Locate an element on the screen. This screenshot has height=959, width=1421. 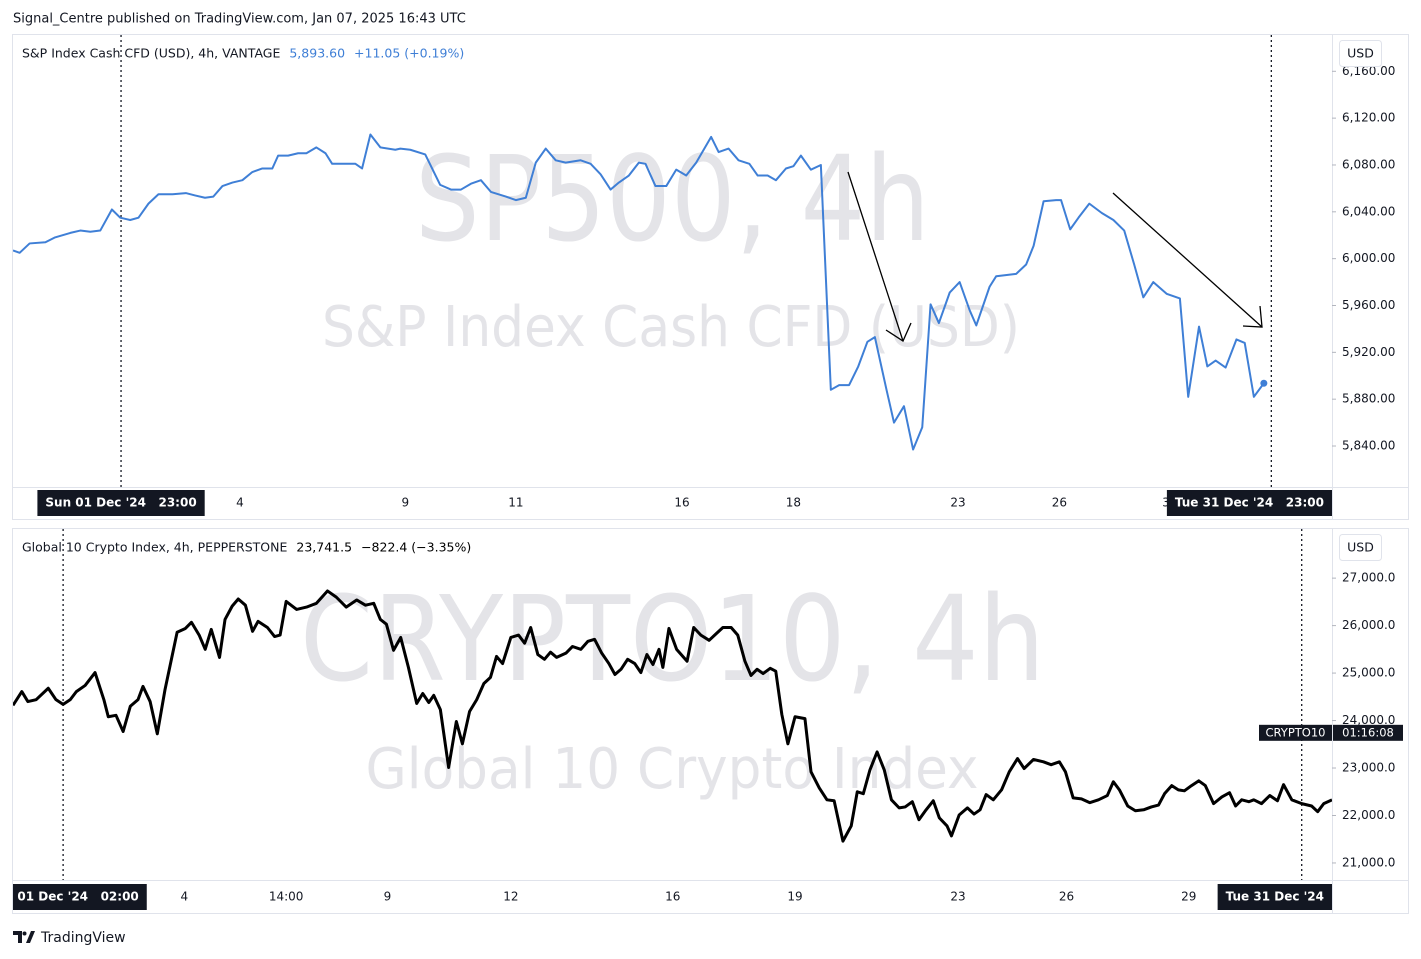
marker-label: Sun 01 Dec '24 23:00 is located at coordinates (121, 503).